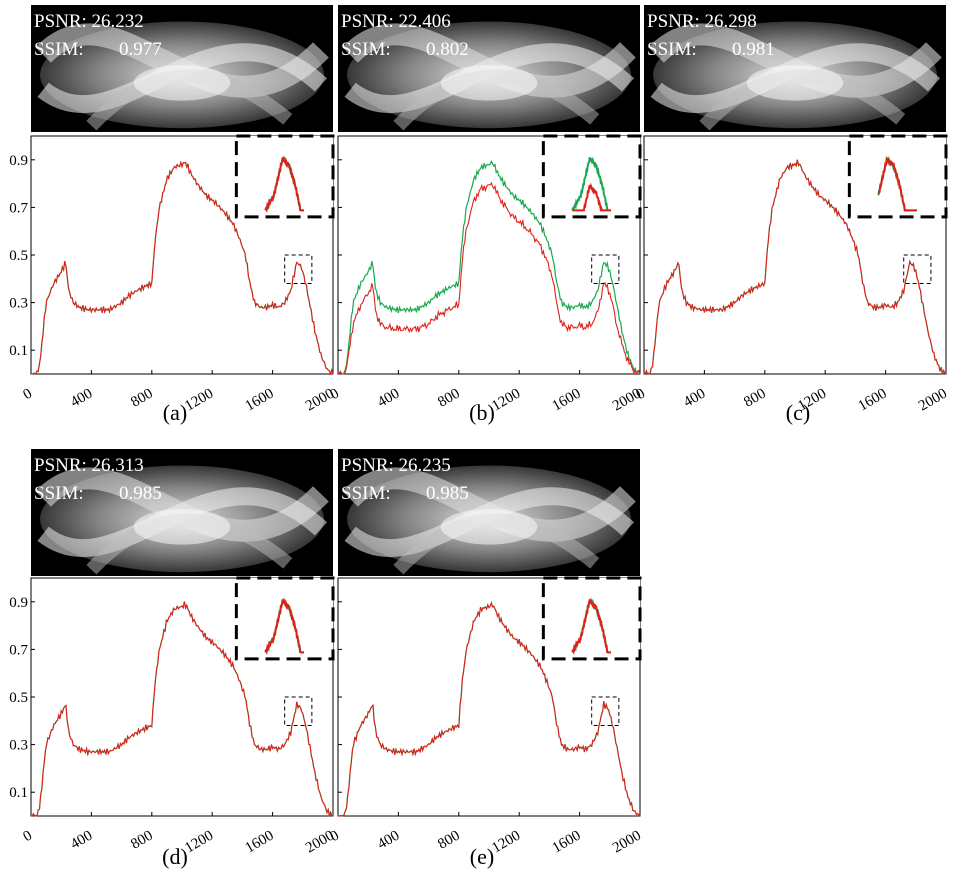 The width and height of the screenshot is (960, 881). I want to click on ssim-value: 0.802, so click(447, 49).